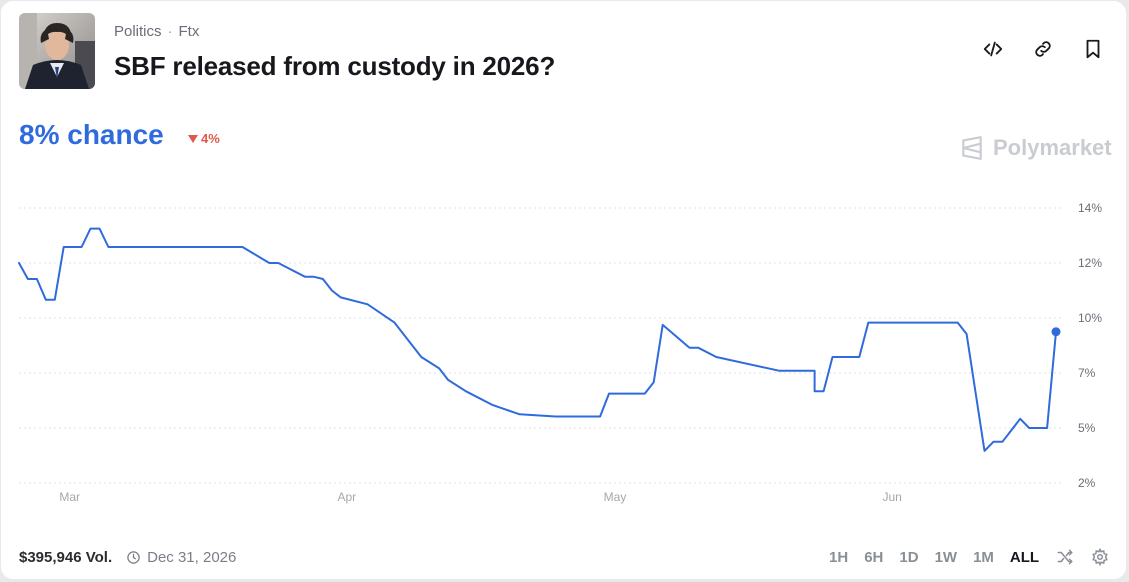 Image resolution: width=1129 pixels, height=582 pixels. Describe the element at coordinates (1024, 557) in the screenshot. I see `range-all: ALL` at that location.